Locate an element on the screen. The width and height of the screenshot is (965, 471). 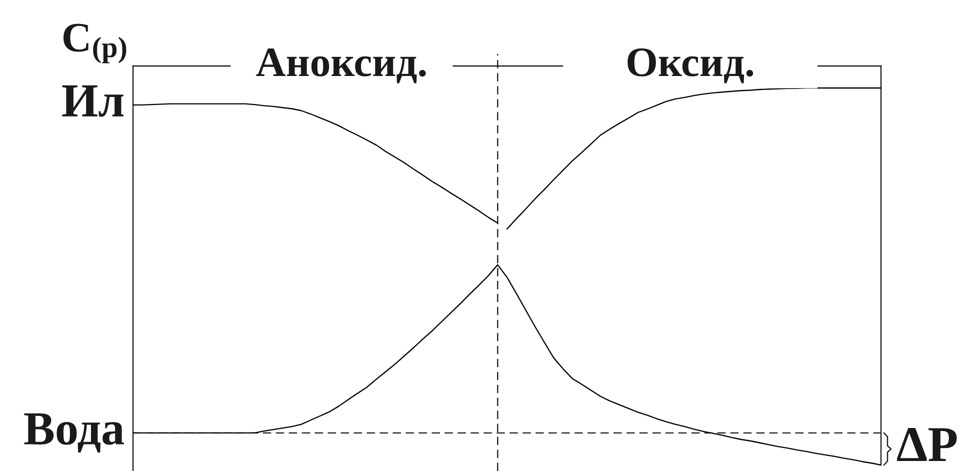
series-label: Вода is located at coordinates (74, 433).